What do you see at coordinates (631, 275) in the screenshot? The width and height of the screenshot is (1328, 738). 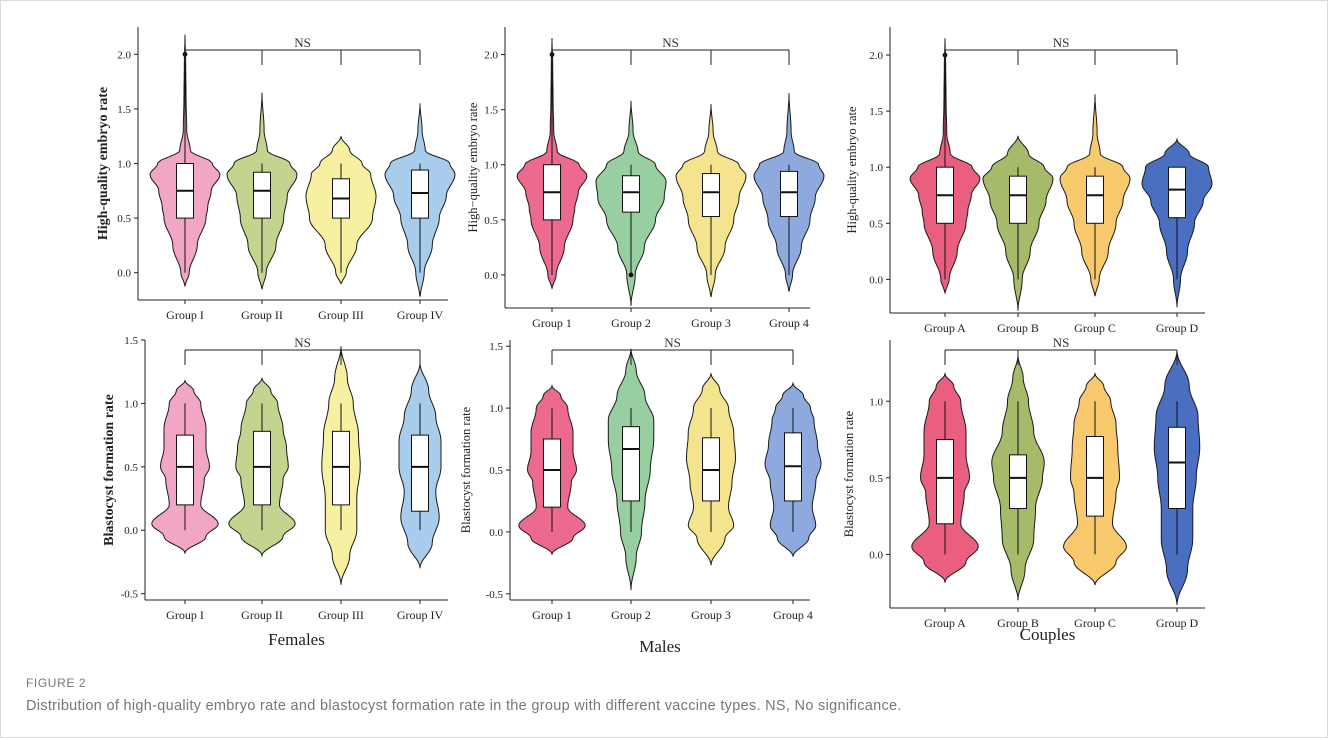 I see `outlier-point` at bounding box center [631, 275].